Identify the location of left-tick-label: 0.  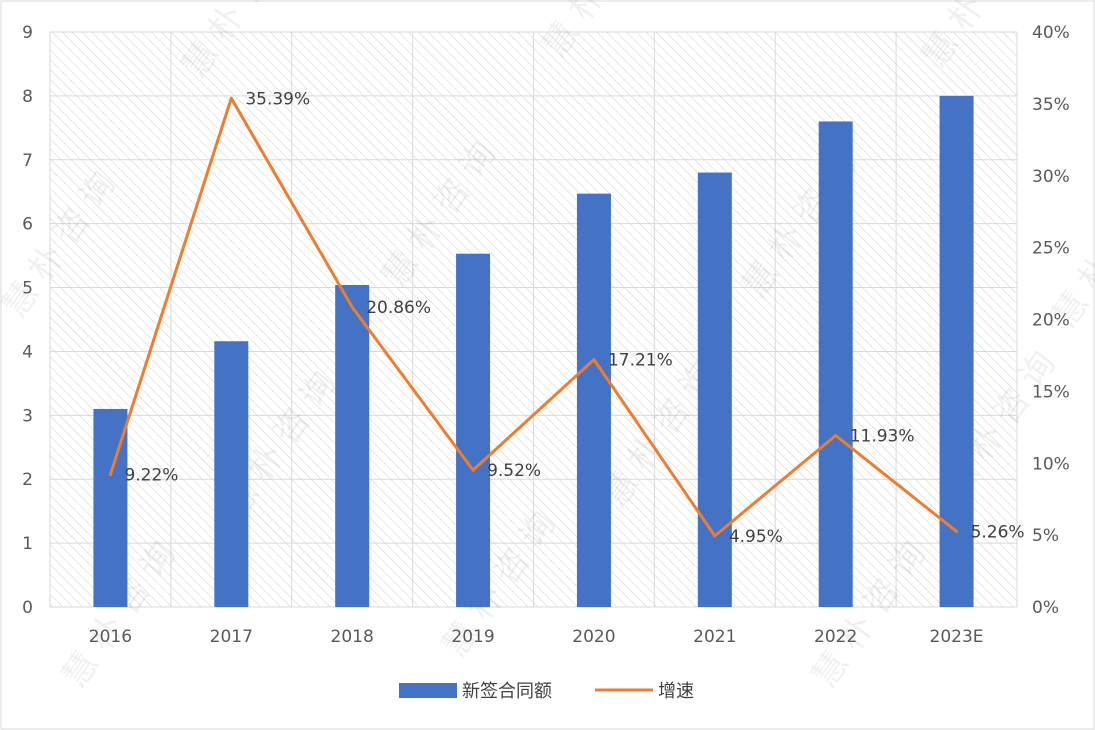
(27, 608).